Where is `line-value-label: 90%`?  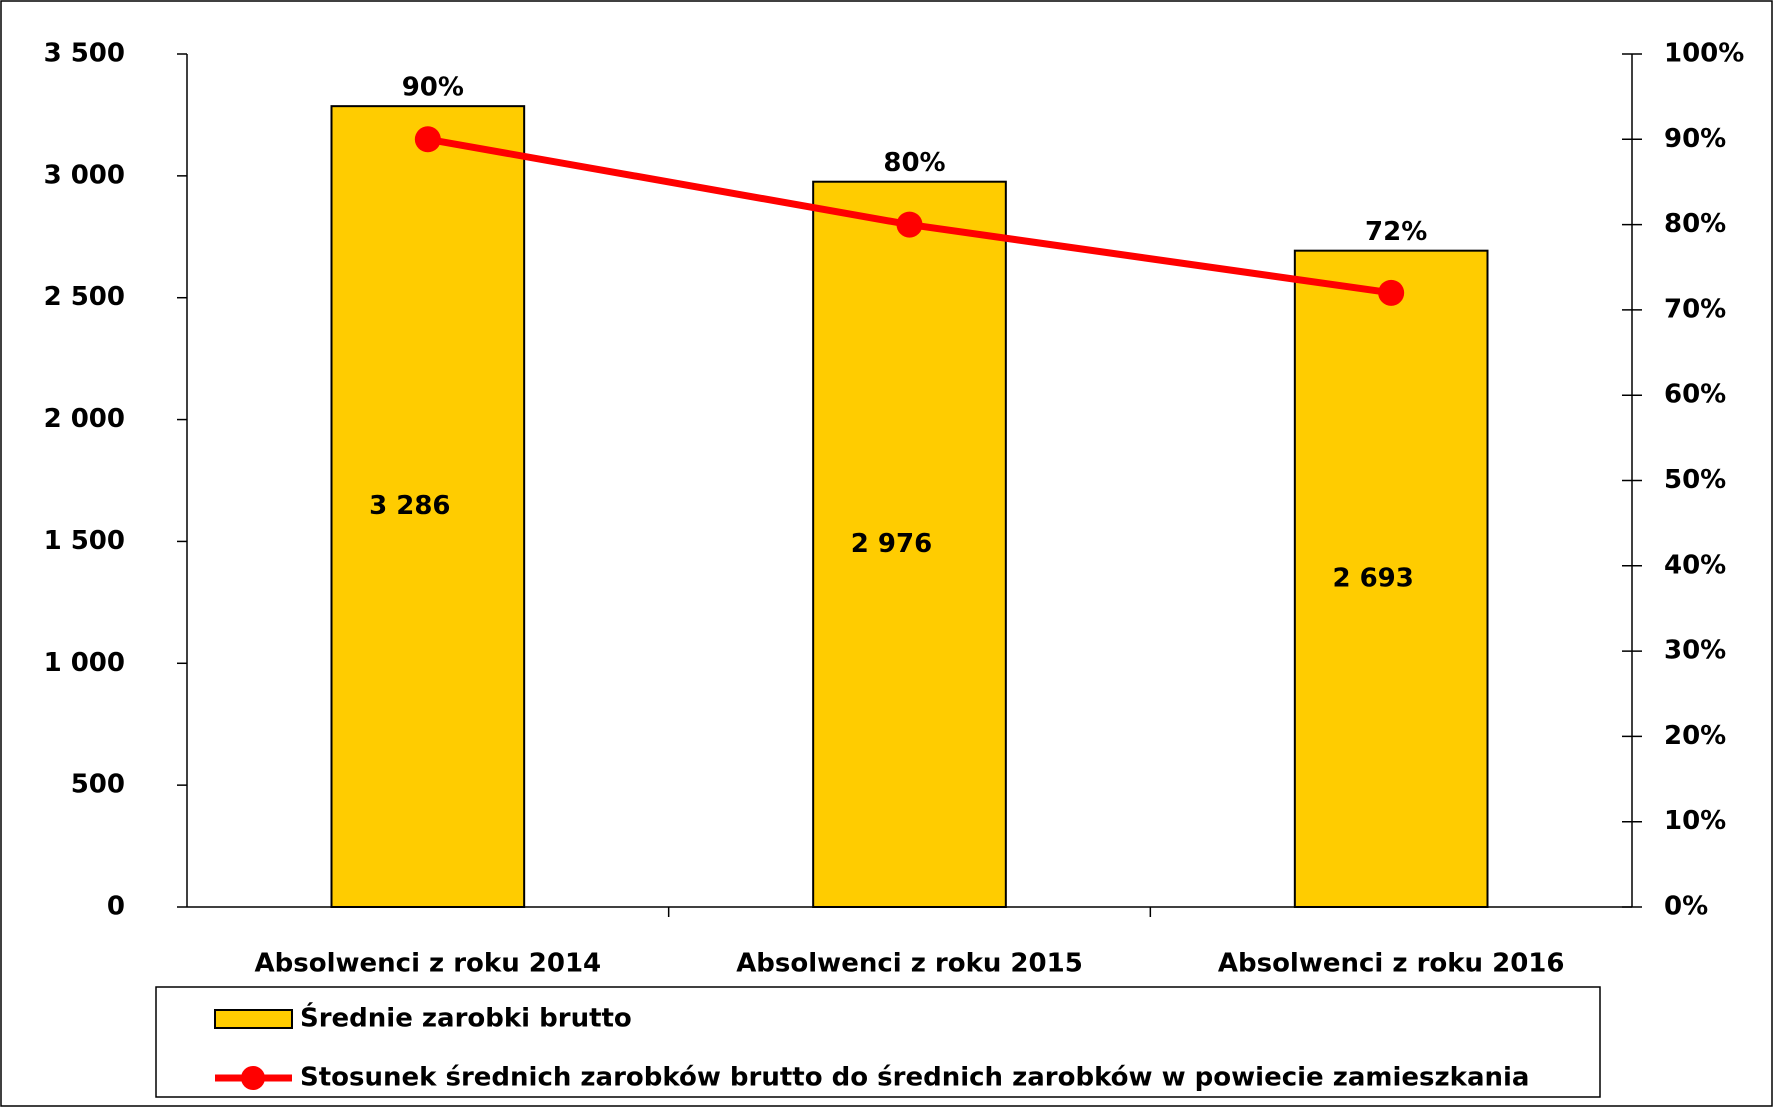
line-value-label: 90% is located at coordinates (433, 88).